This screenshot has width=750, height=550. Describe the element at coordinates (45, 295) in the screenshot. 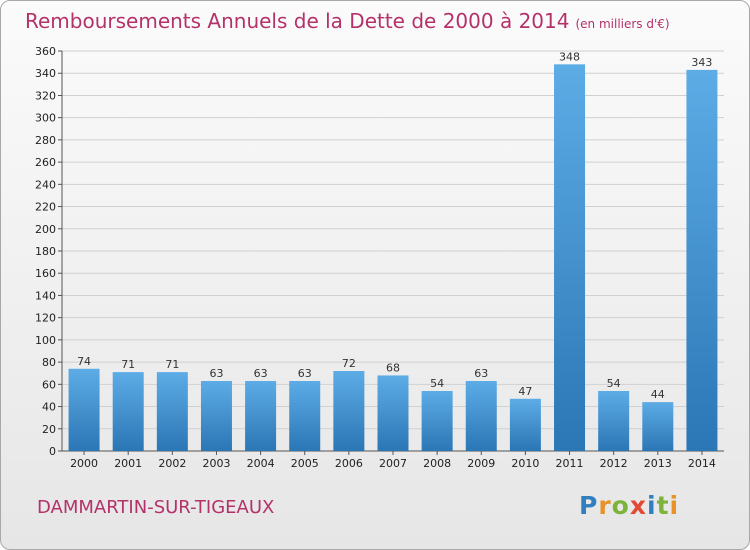

I see `y-tick-label: 140` at that location.